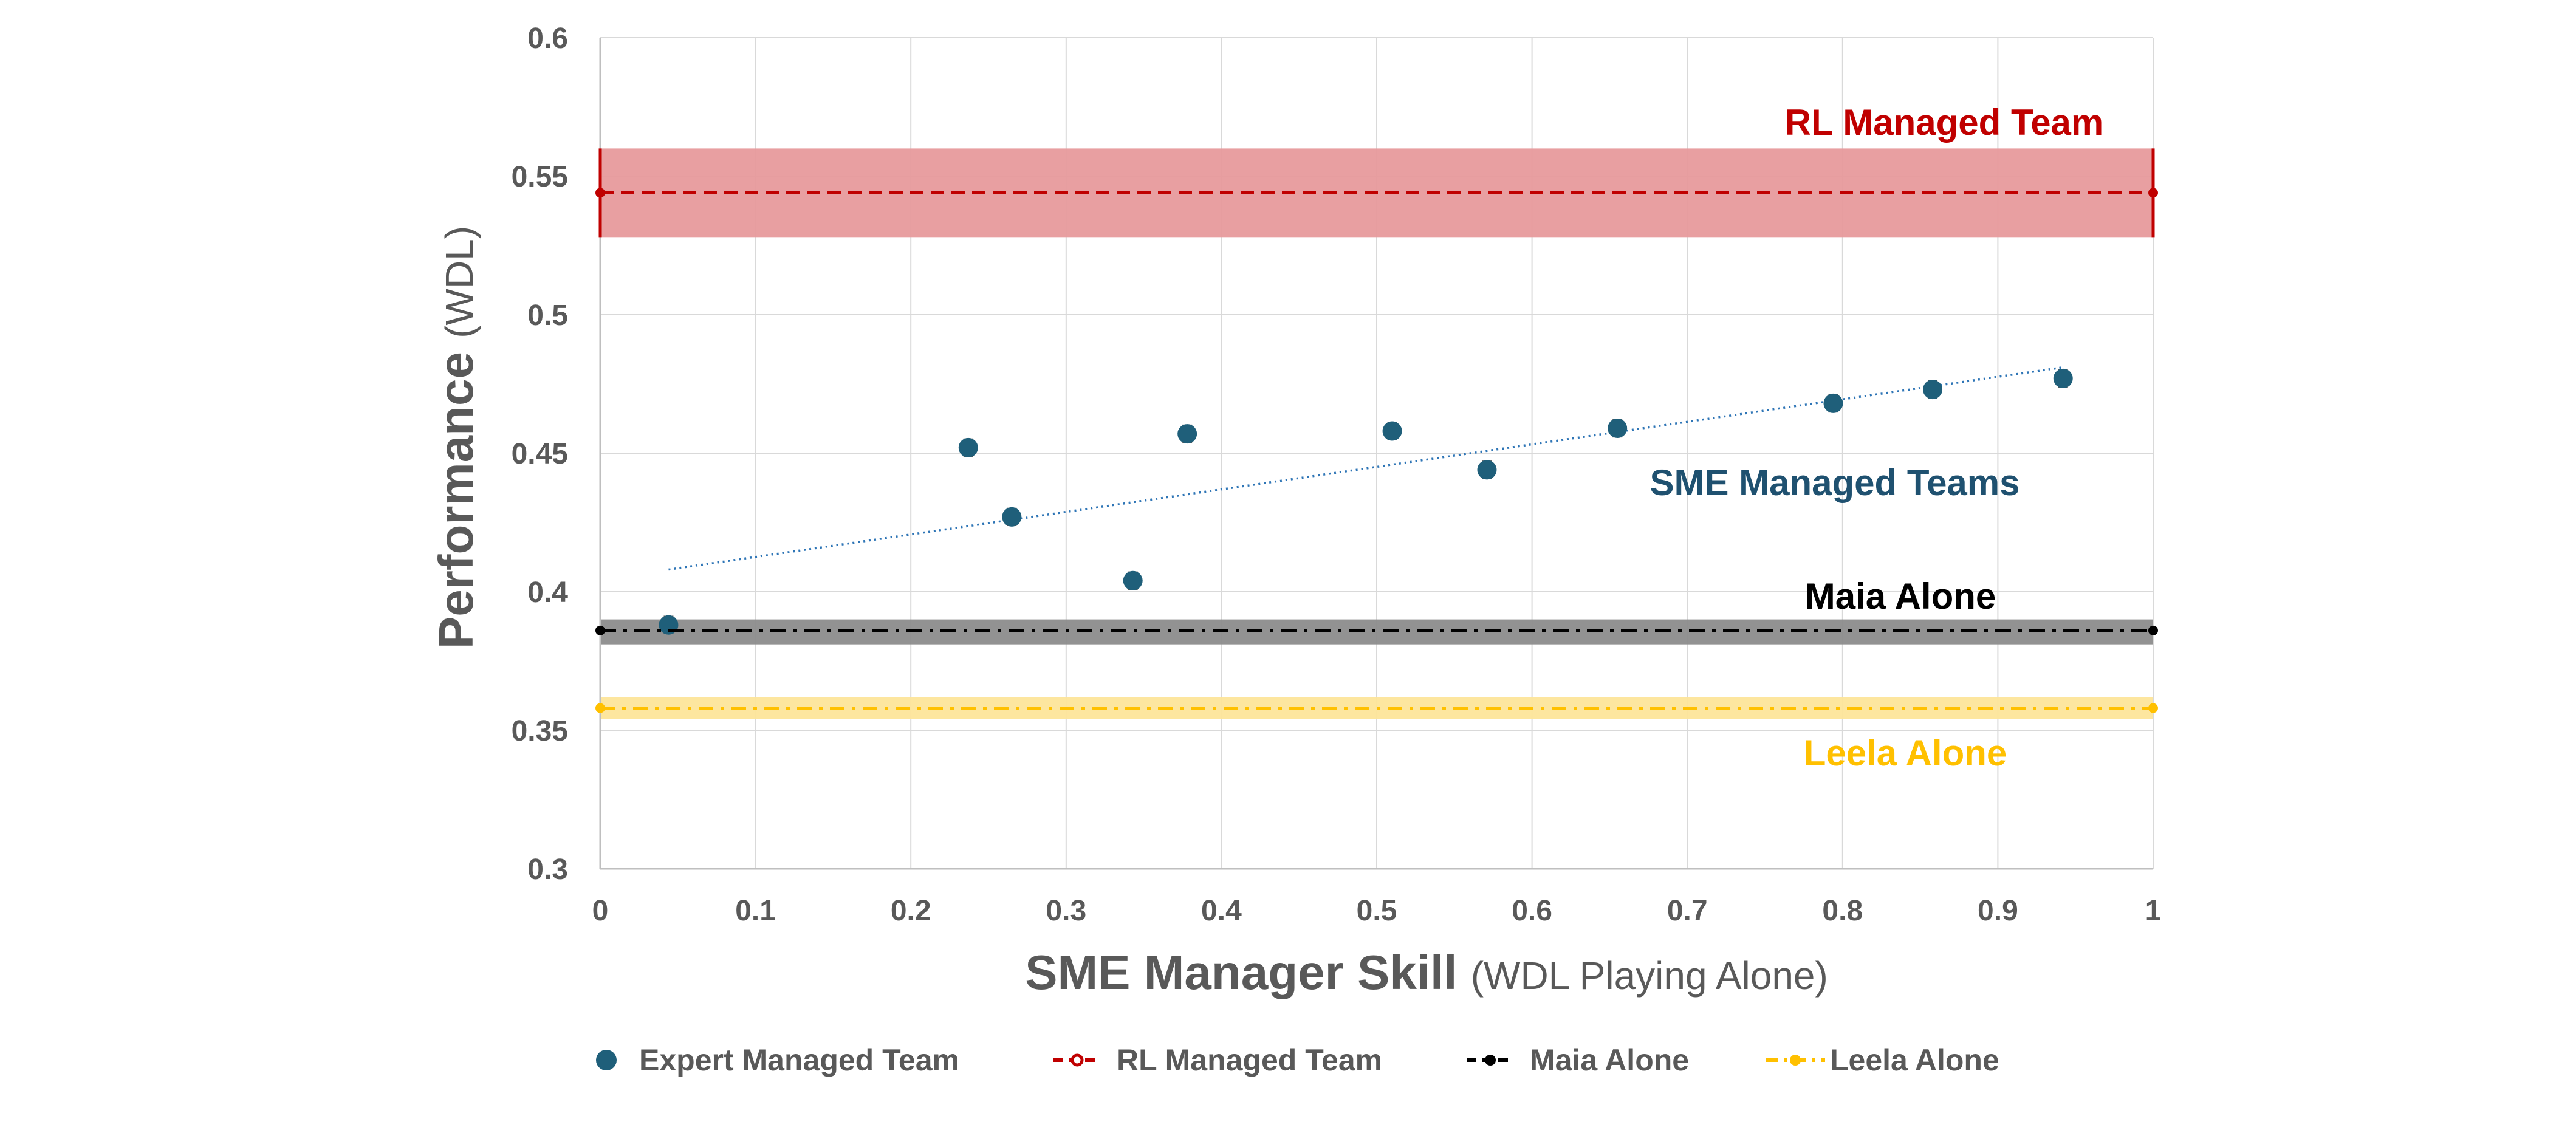 The width and height of the screenshot is (2576, 1133). I want to click on x-tick-label: 1, so click(2153, 911).